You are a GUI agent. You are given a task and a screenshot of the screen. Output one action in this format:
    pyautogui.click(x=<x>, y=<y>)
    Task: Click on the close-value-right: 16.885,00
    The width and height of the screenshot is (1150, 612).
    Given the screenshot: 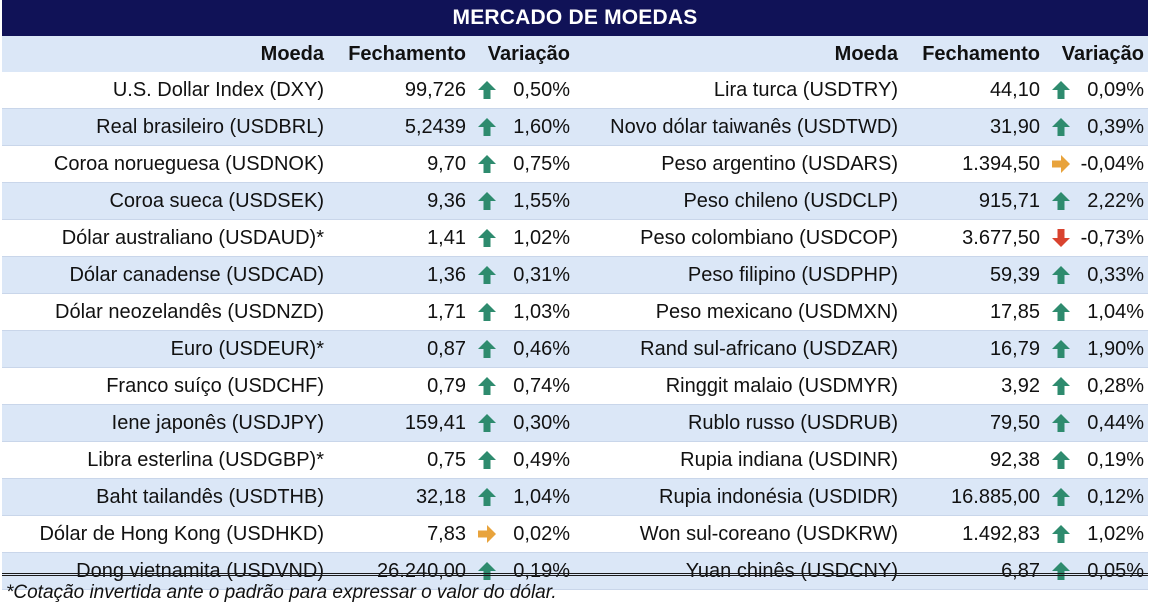 What is the action you would take?
    pyautogui.click(x=995, y=497)
    